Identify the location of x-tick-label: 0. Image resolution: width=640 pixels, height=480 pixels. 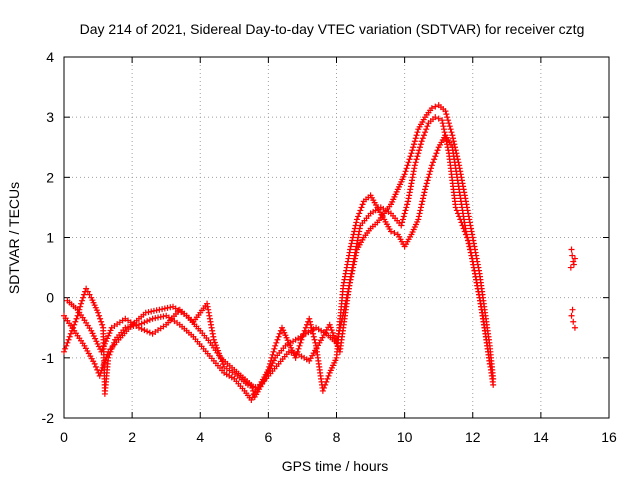
(64, 437).